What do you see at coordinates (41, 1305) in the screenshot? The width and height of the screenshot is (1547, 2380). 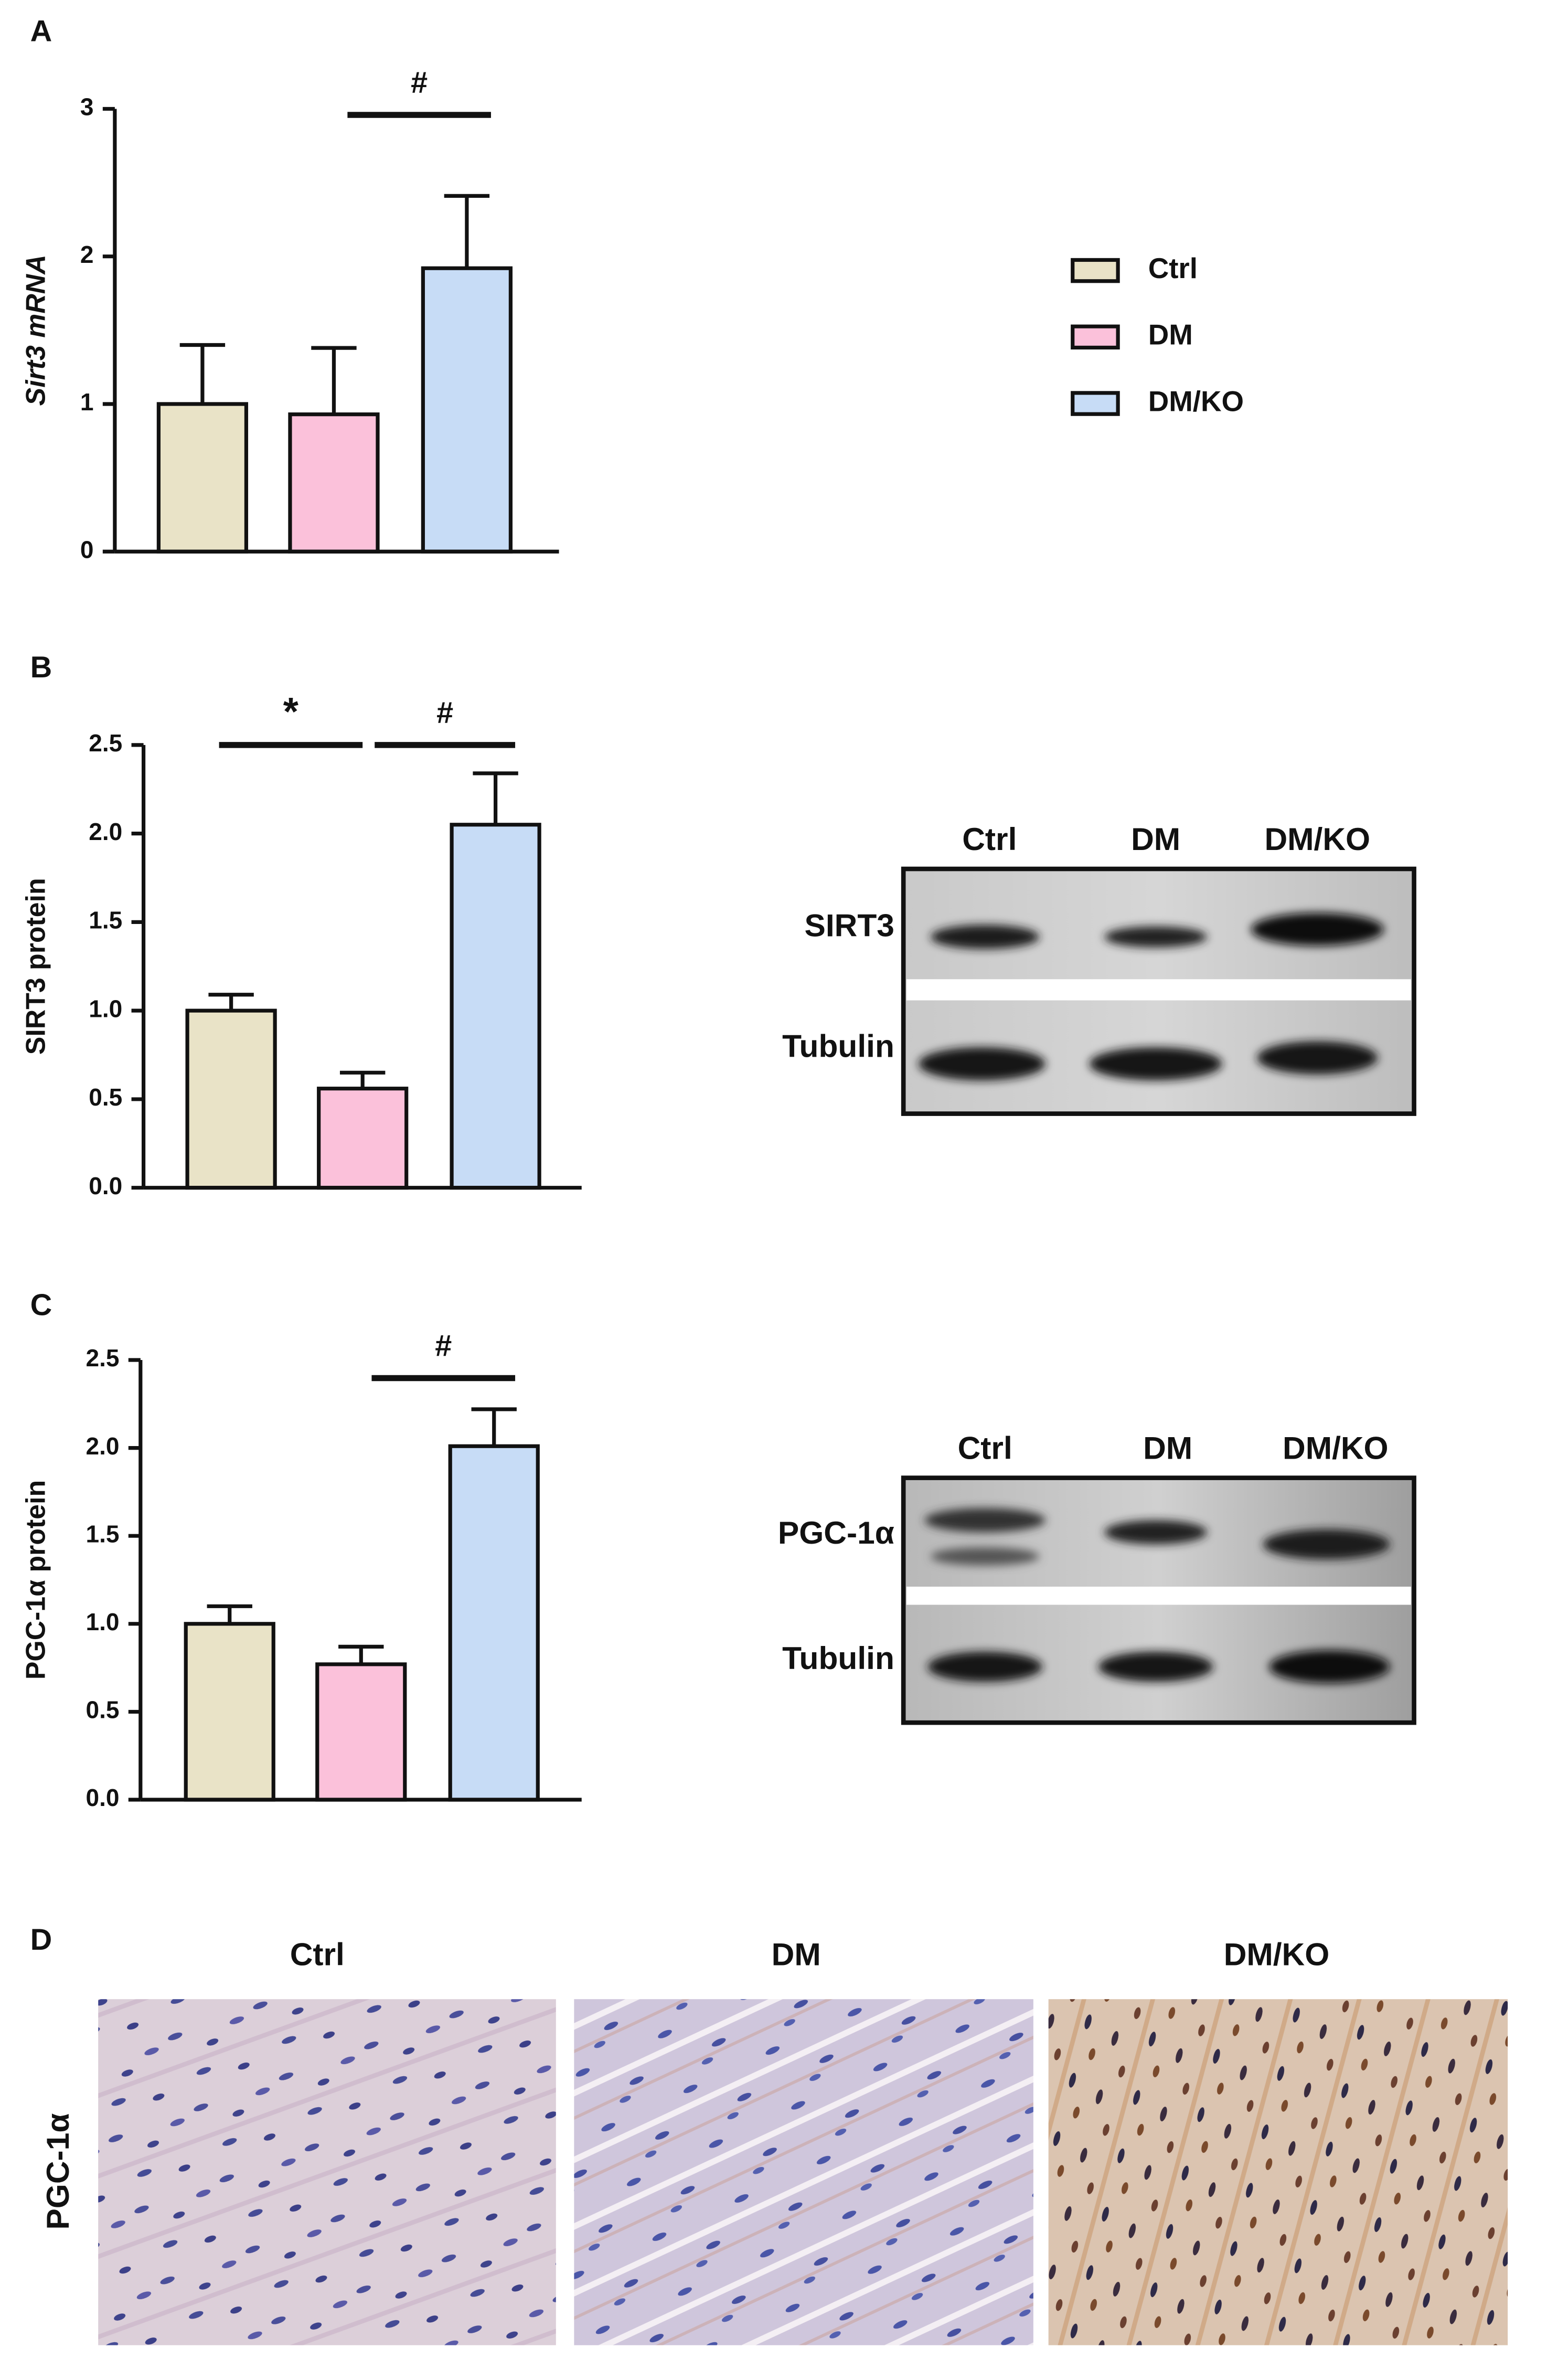 I see `panel-letter: C` at bounding box center [41, 1305].